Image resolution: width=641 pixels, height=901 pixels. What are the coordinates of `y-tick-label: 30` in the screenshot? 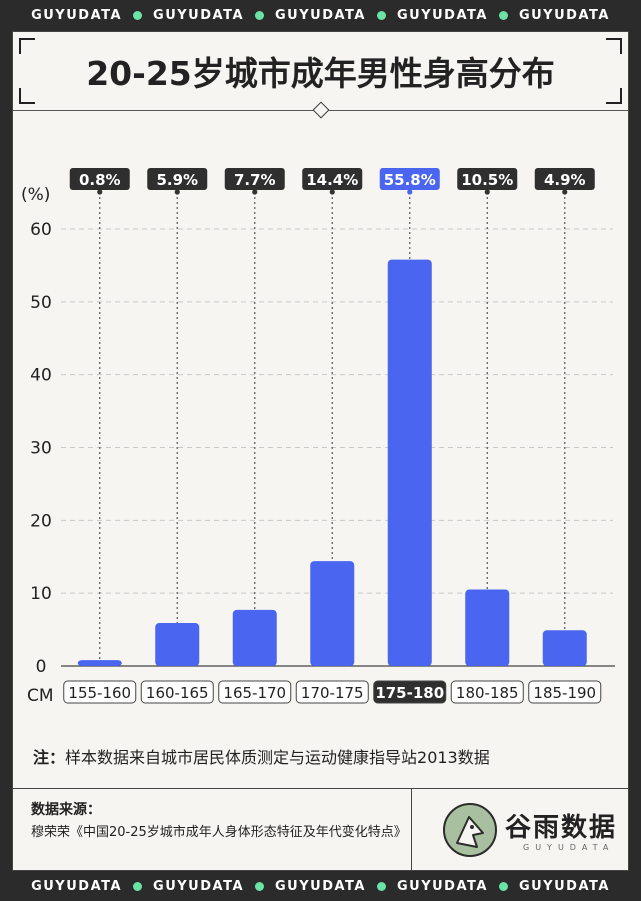 It's located at (41, 449).